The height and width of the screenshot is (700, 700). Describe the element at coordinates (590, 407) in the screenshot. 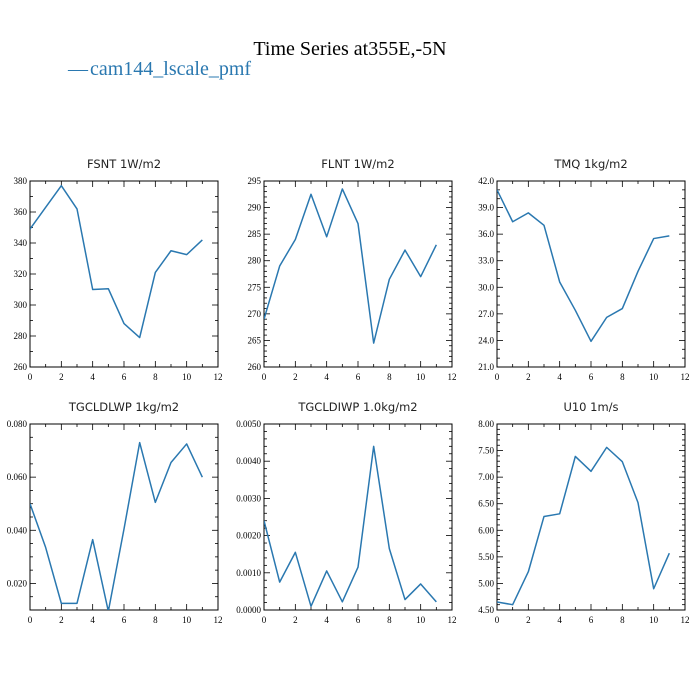

I see `panel-title: U10 1m/s` at that location.